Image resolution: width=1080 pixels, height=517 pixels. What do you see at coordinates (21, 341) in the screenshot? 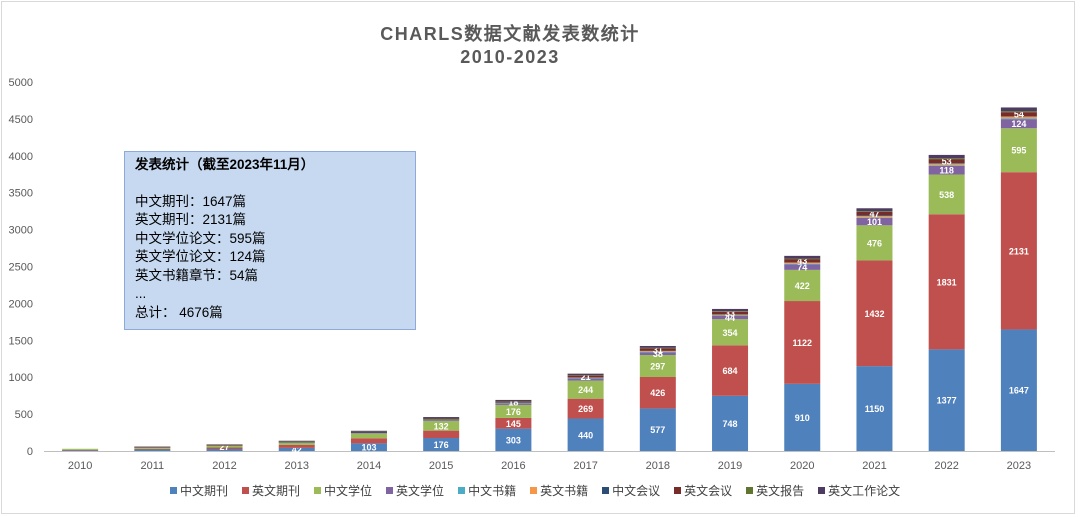
I see `y-tick-label: 1500` at bounding box center [21, 341].